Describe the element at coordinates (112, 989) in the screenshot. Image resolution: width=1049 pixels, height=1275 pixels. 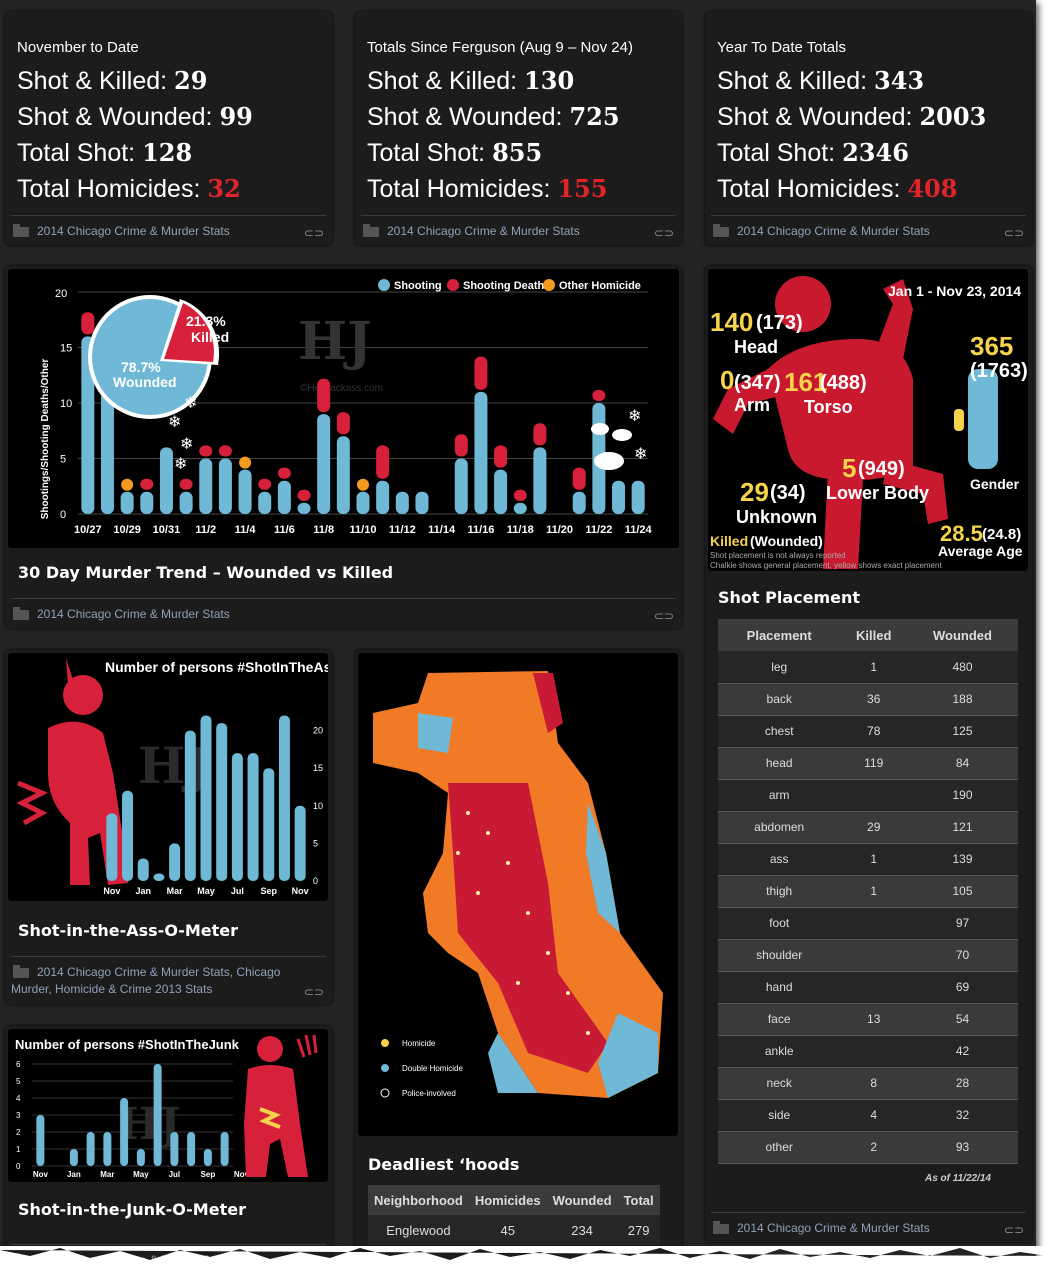
I see `category-link: Murder, Homicide & Crime 2013 Stats` at that location.